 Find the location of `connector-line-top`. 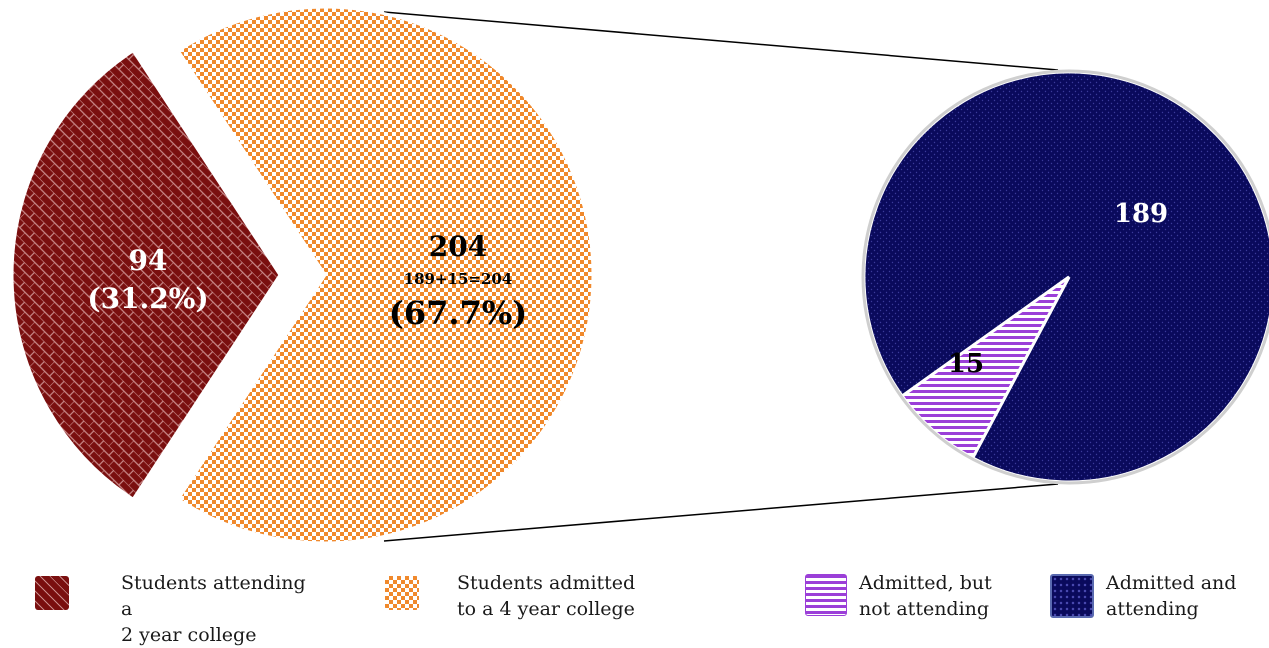

connector-line-top is located at coordinates (721, 41).